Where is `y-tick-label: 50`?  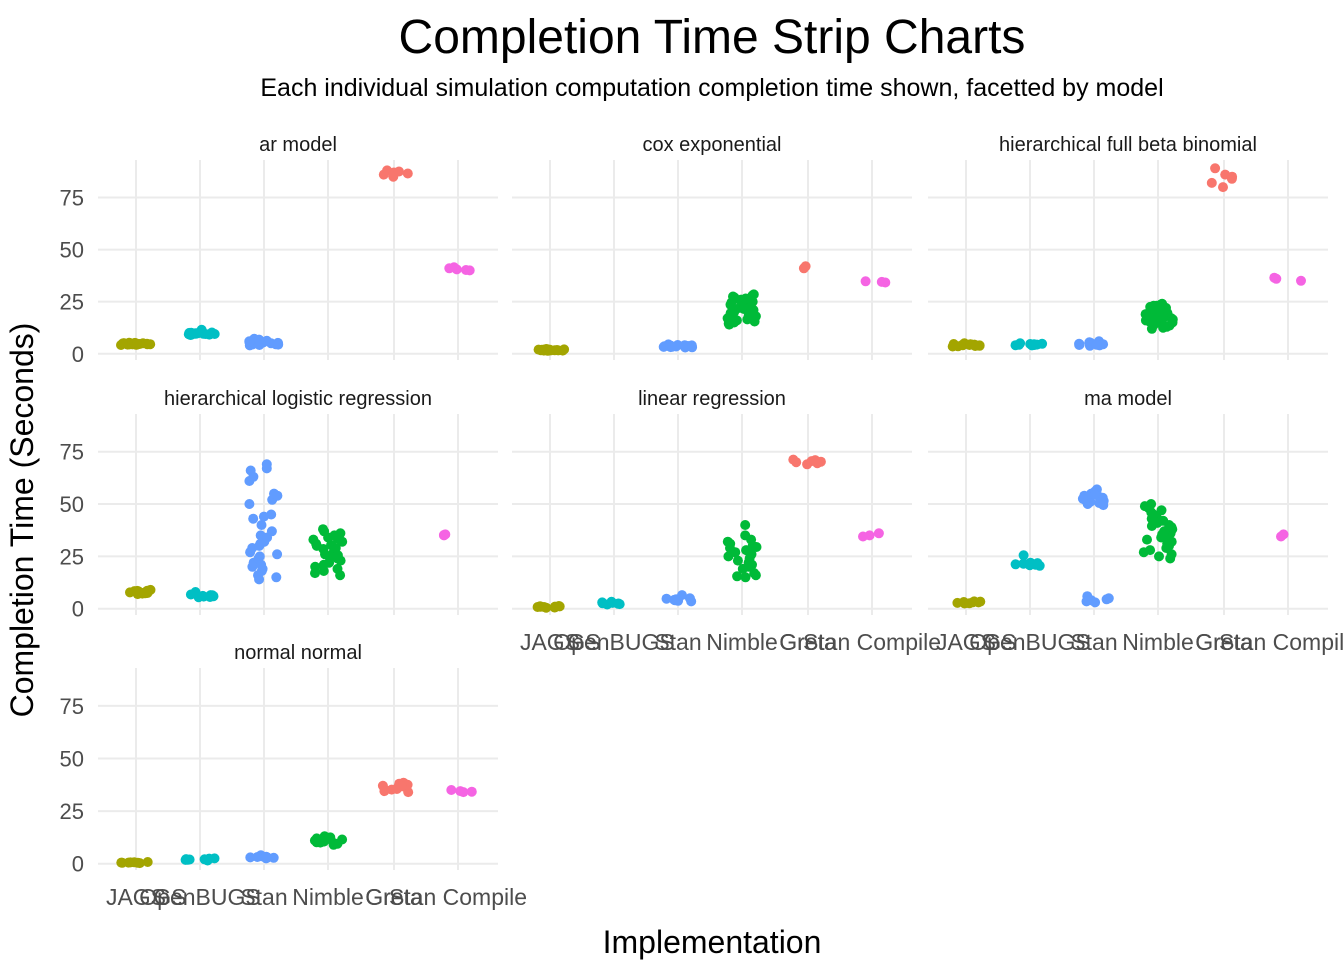 y-tick-label: 50 is located at coordinates (72, 504).